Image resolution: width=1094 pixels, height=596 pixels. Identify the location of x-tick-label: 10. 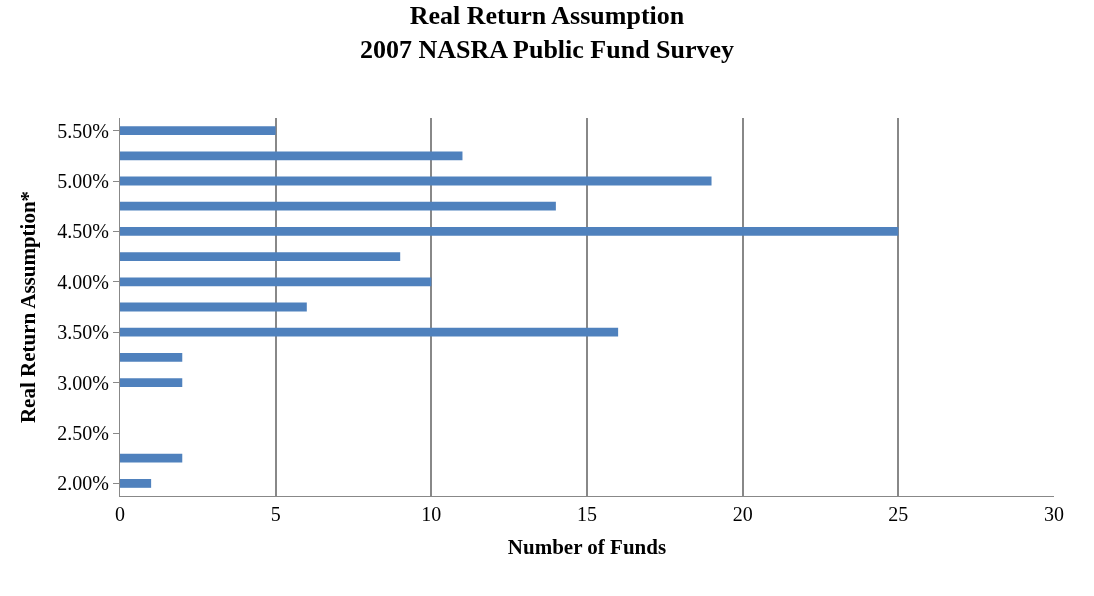
(431, 514).